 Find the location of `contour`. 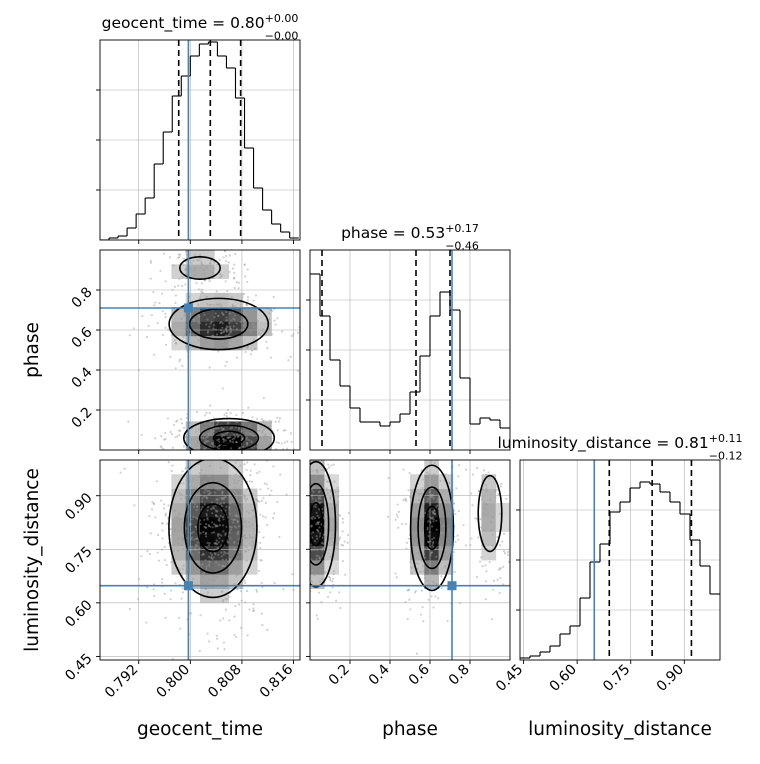

contour is located at coordinates (317, 524).